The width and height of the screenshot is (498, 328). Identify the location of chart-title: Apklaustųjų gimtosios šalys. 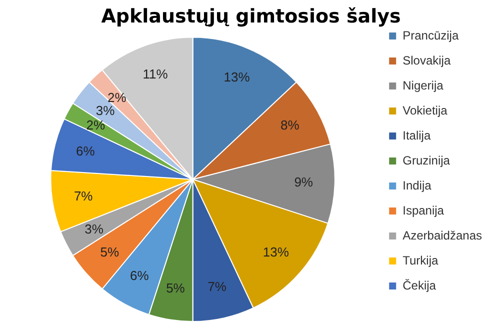
(251, 16).